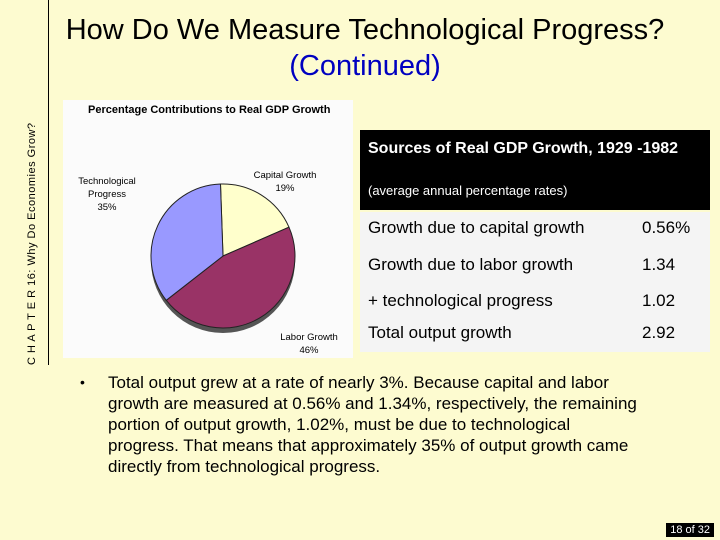  I want to click on slice-label: Technological Progress, so click(107, 188).